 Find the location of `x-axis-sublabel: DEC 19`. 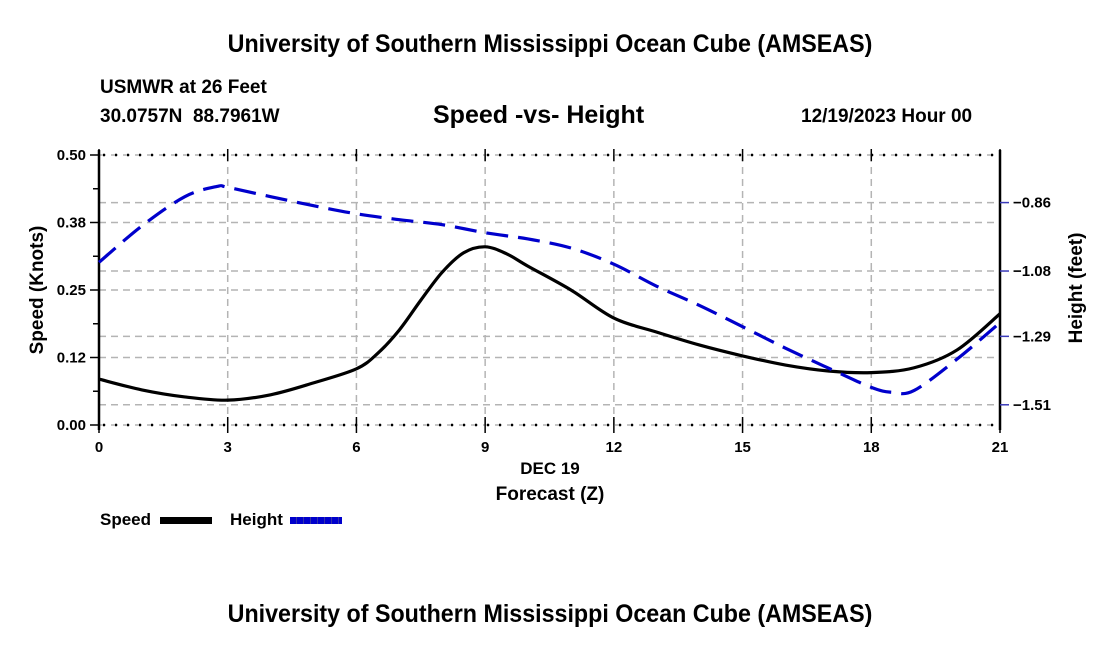

x-axis-sublabel: DEC 19 is located at coordinates (550, 468).